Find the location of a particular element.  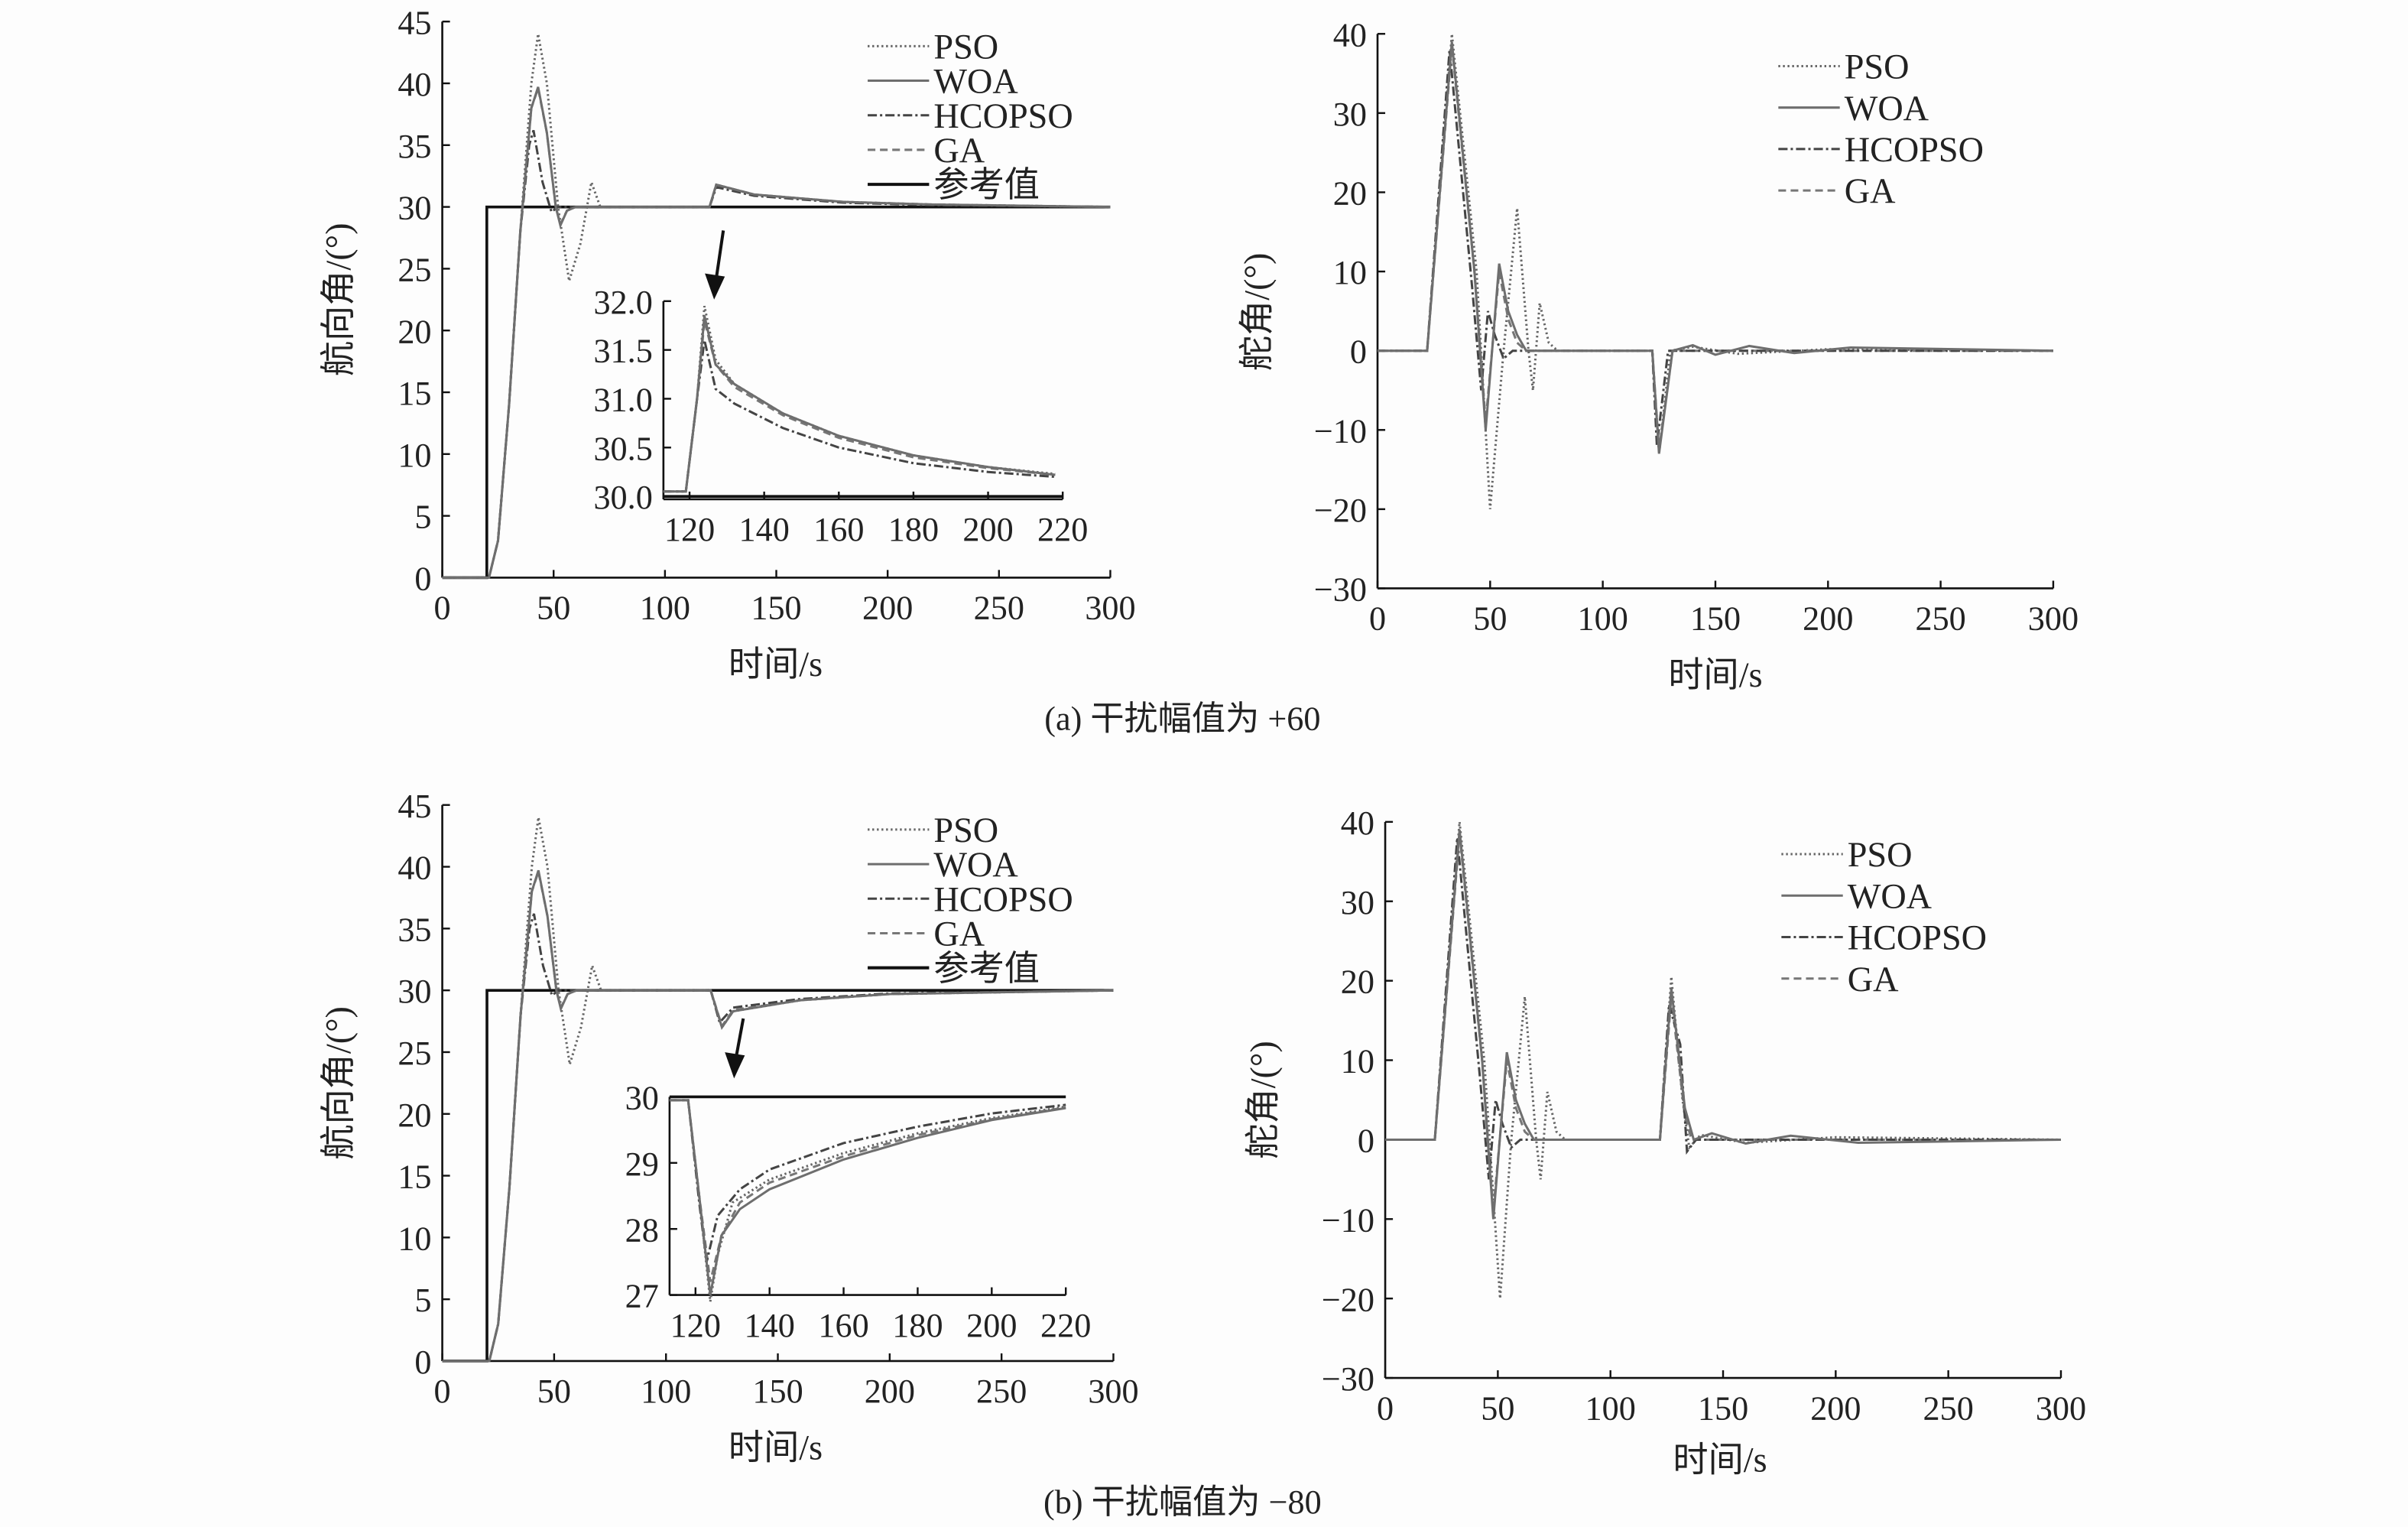

y-tick-label: 30.5 is located at coordinates (622, 449).